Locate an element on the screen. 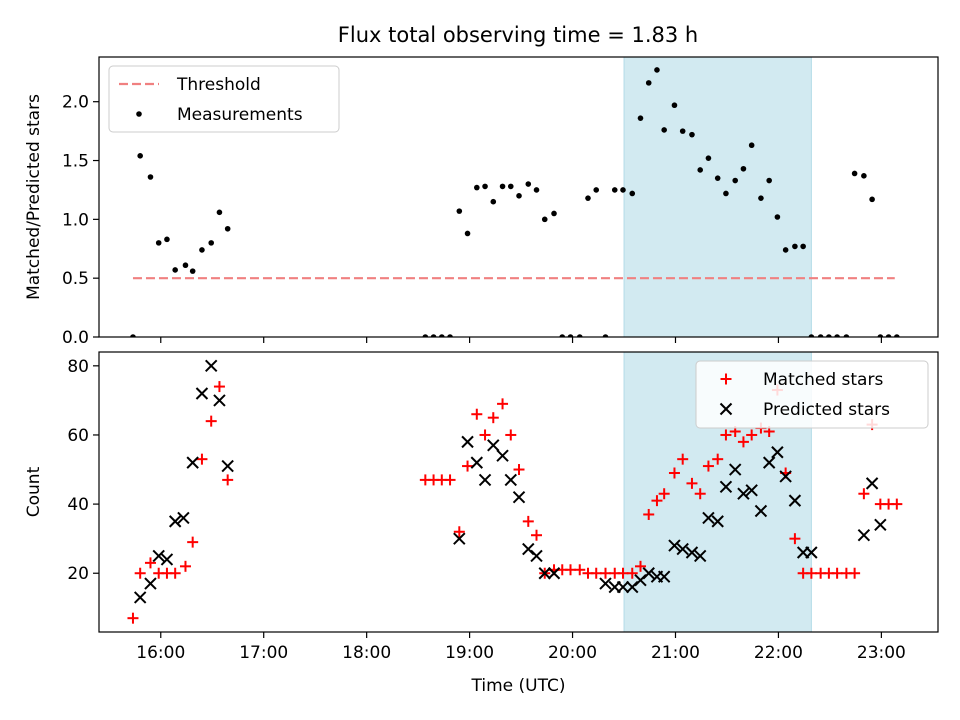 The height and width of the screenshot is (720, 960). x-tick-label: 21:00 is located at coordinates (675, 653).